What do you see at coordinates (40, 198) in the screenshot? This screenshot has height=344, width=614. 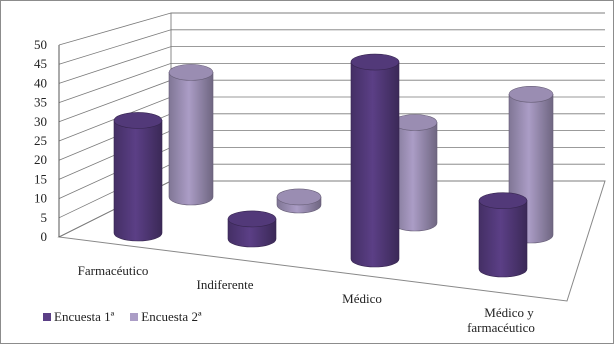 I see `y-tick-label: 10` at bounding box center [40, 198].